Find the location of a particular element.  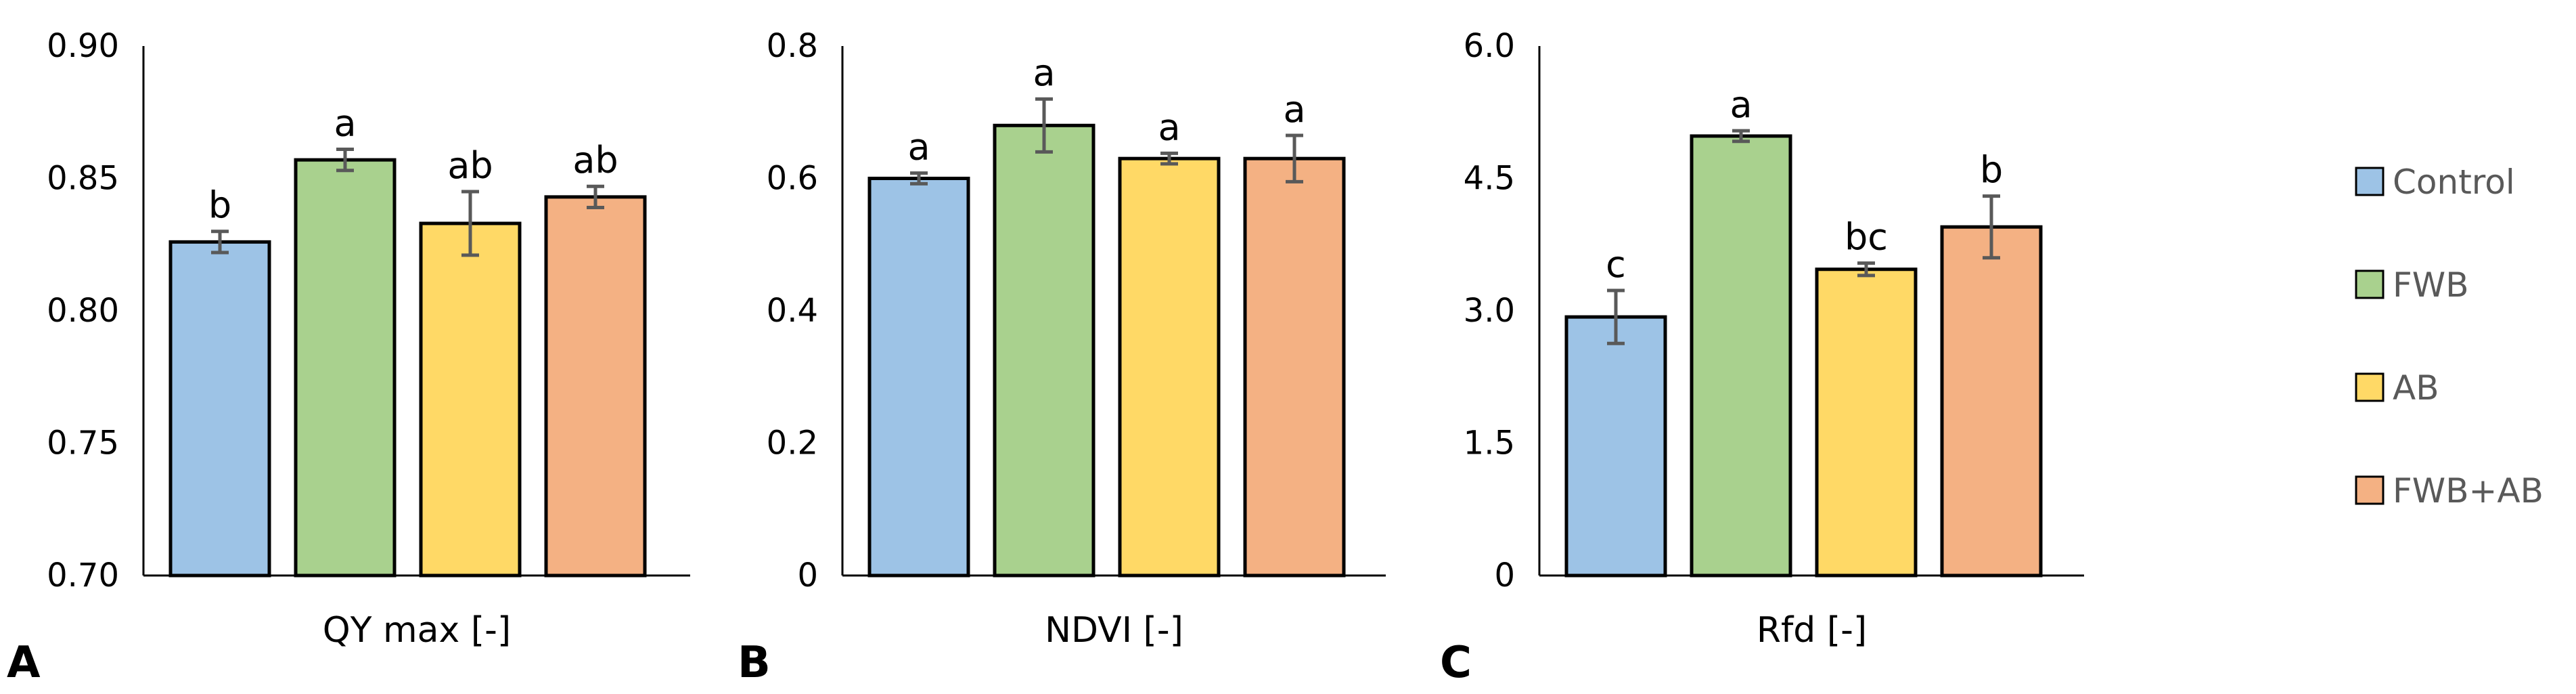

legend-item-ab: AB is located at coordinates (2397, 388).